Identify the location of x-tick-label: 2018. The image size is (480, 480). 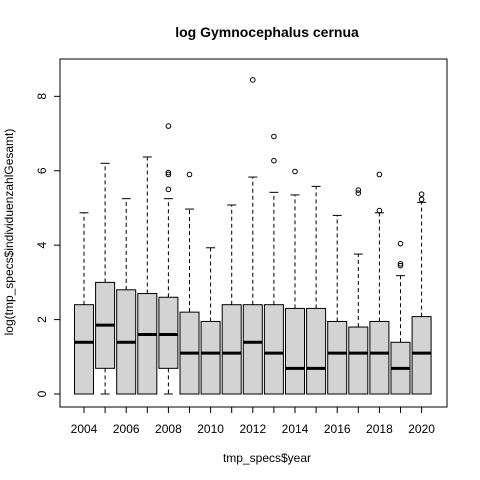
(379, 429).